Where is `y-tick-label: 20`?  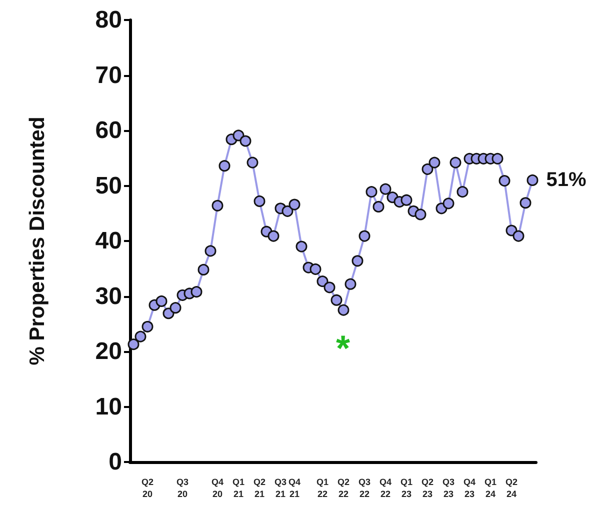 y-tick-label: 20 is located at coordinates (108, 351).